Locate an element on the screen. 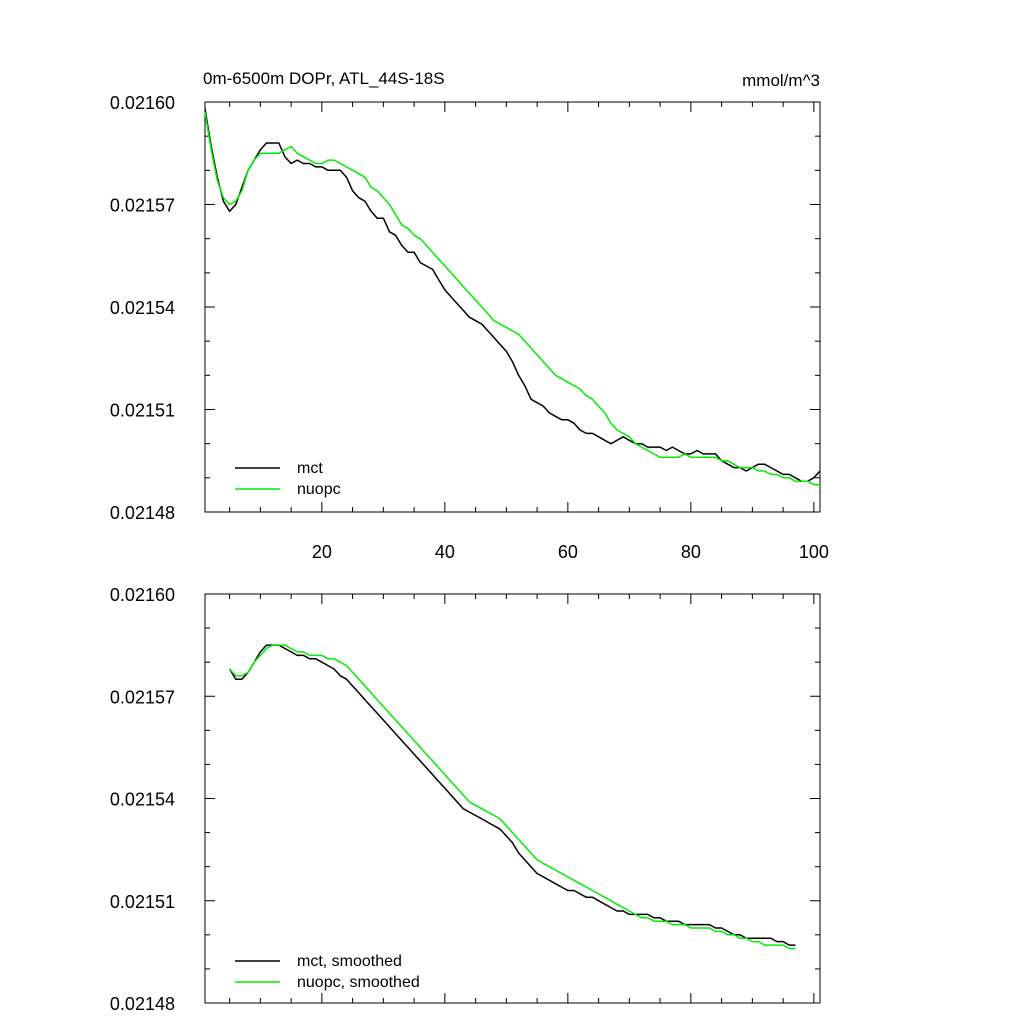 This screenshot has width=1024, height=1024. legend-label: nuopc is located at coordinates (319, 489).